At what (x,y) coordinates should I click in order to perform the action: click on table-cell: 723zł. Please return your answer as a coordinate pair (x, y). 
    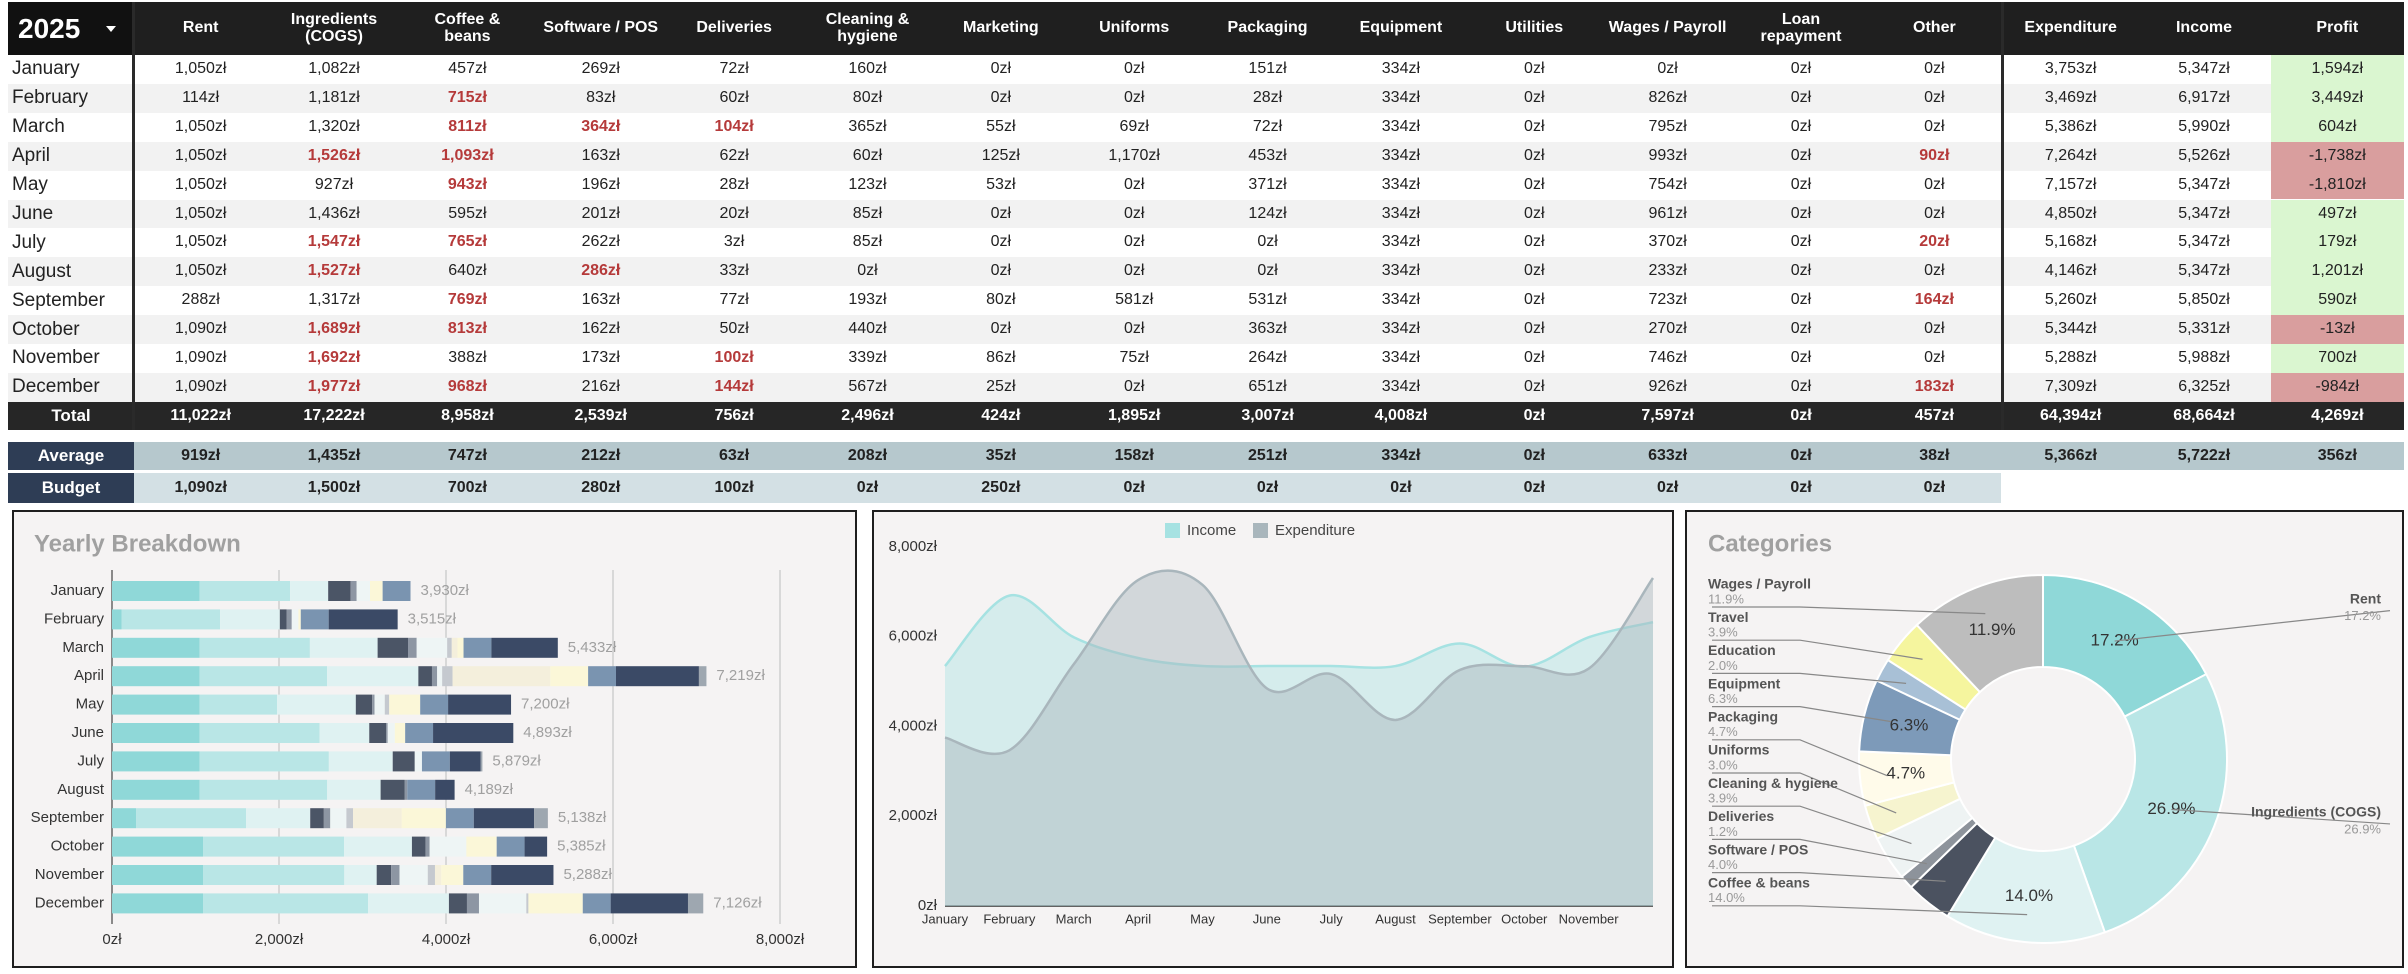
    Looking at the image, I should click on (1667, 300).